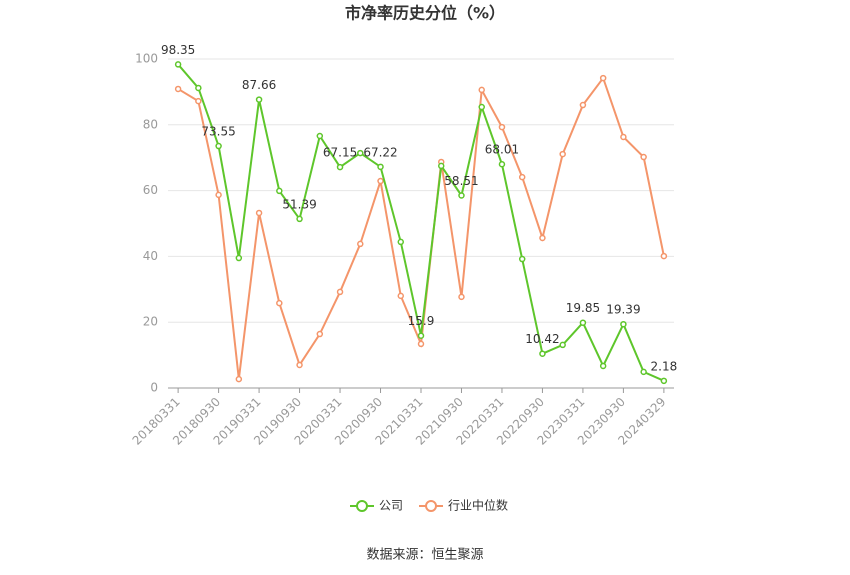 Image resolution: width=850 pixels, height=575 pixels. Describe the element at coordinates (502, 150) in the screenshot. I see `data-label: 68.01` at that location.